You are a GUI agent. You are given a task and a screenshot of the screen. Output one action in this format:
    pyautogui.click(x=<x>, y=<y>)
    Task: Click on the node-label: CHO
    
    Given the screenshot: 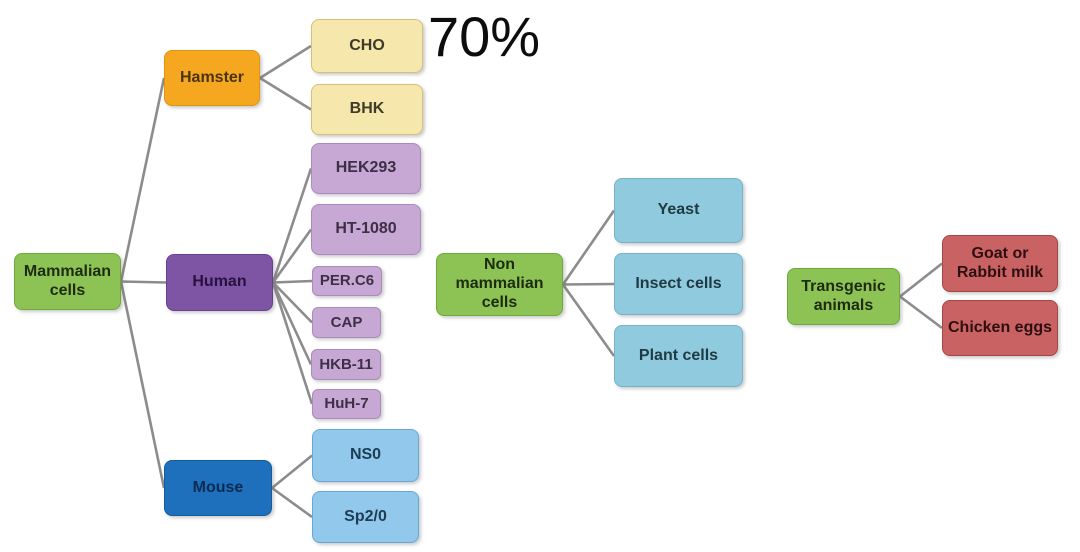 What is the action you would take?
    pyautogui.click(x=367, y=45)
    